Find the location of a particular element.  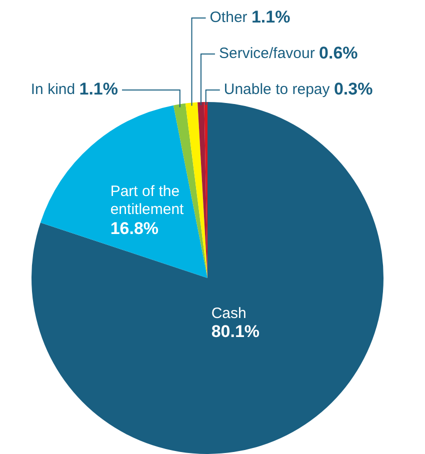

data-label: 80.1% is located at coordinates (235, 331).